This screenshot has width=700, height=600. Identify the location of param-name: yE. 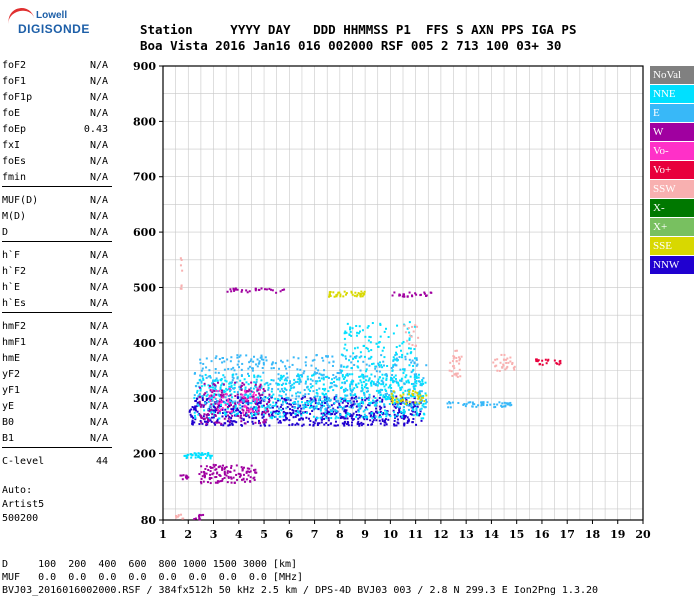
(8, 406).